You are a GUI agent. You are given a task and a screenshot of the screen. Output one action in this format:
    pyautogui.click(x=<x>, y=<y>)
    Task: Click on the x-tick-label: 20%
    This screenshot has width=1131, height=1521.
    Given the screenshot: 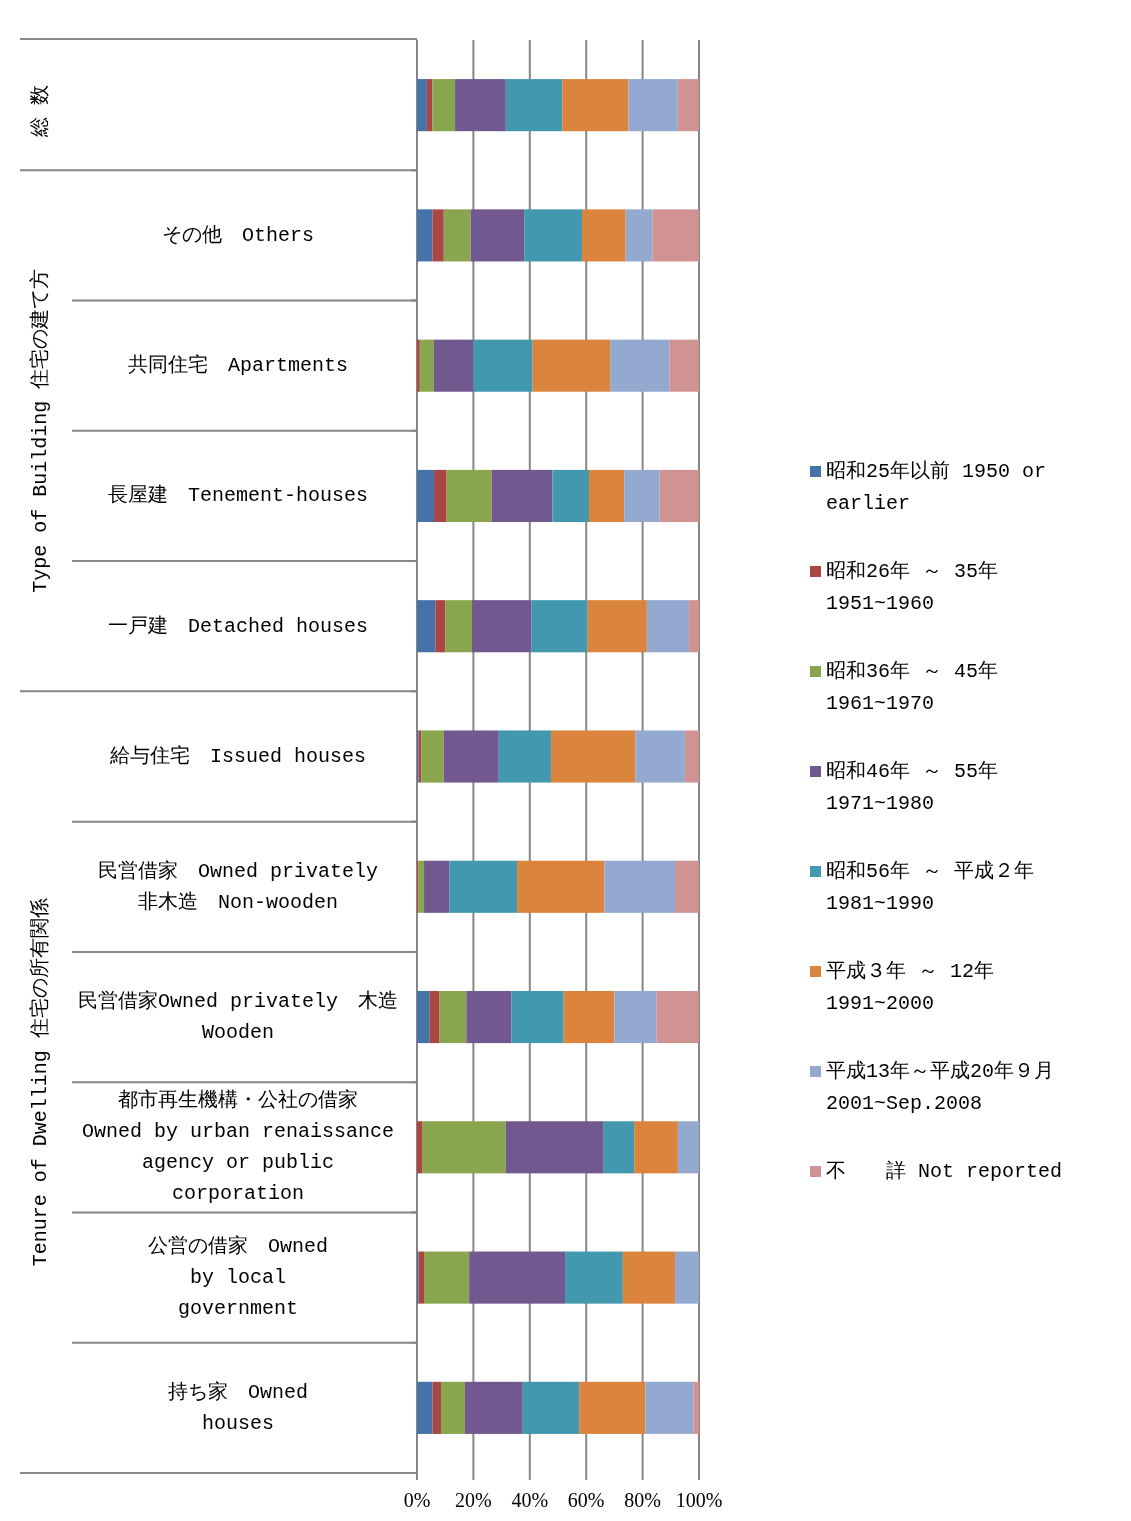 What is the action you would take?
    pyautogui.click(x=473, y=1500)
    